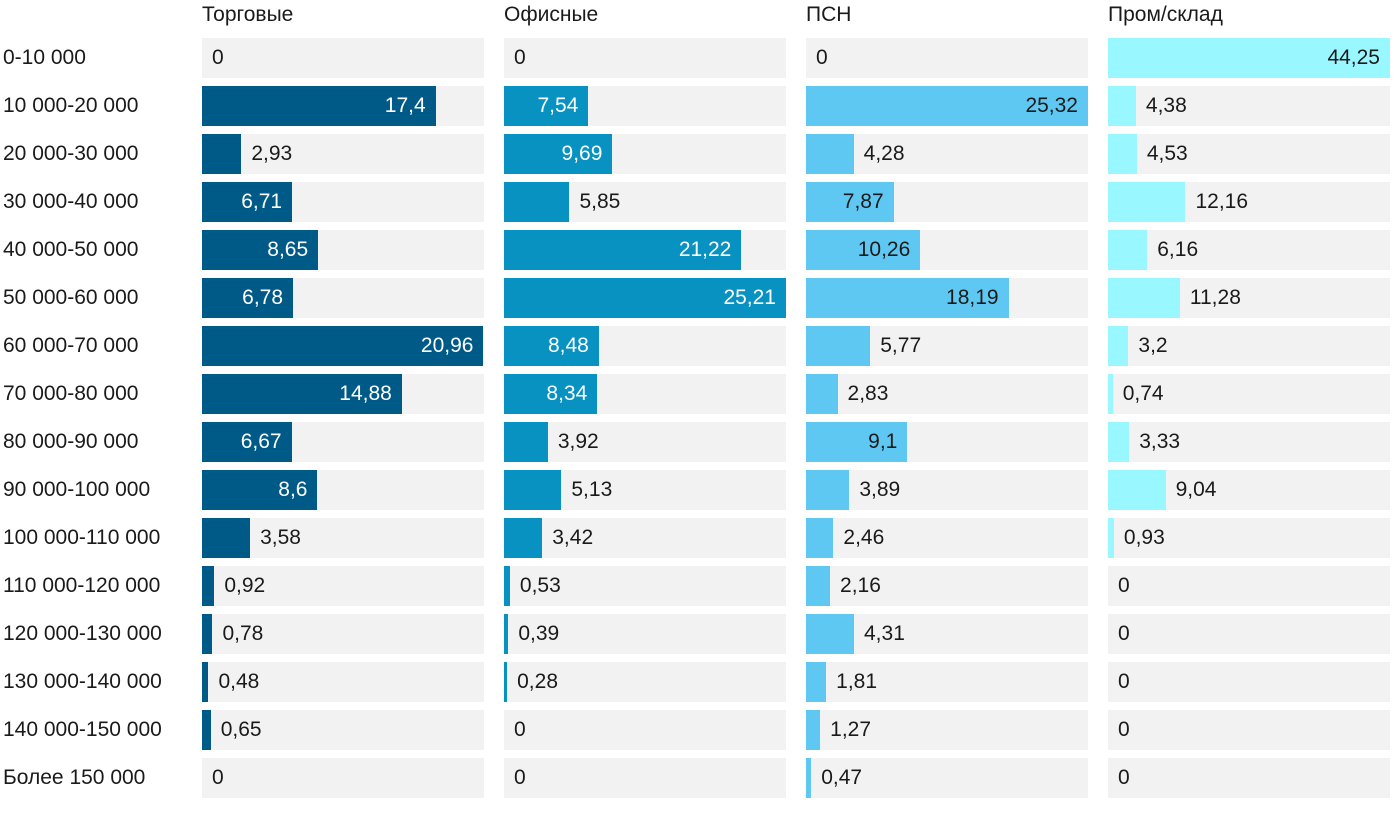  I want to click on value-label: 8,6, so click(293, 489).